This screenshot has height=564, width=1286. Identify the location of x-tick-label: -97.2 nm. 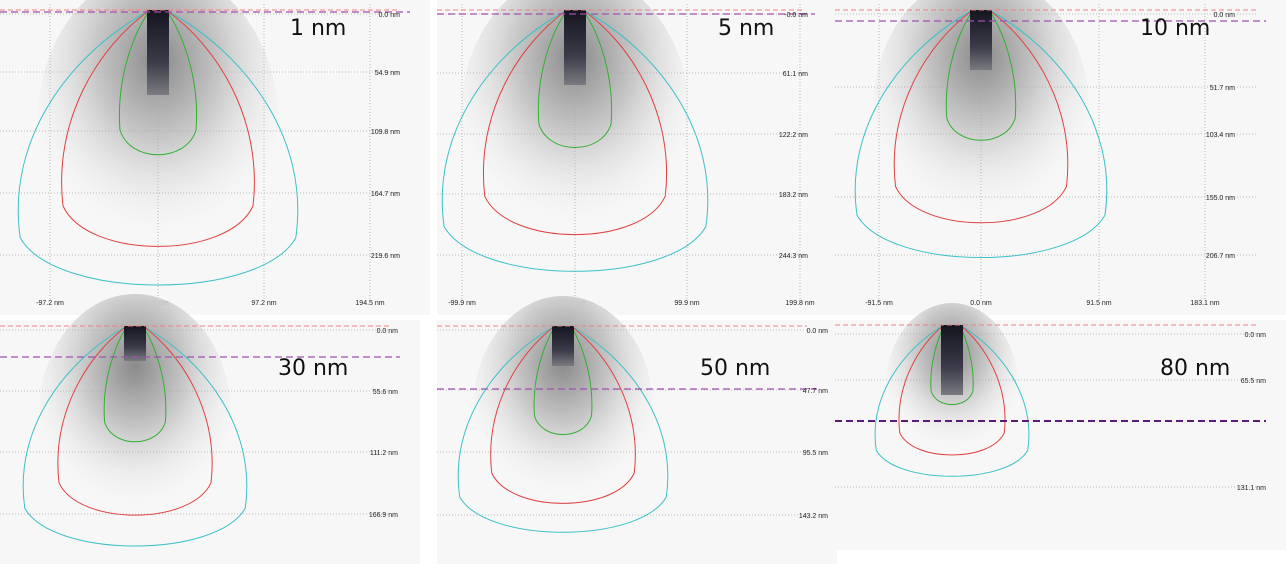
(50, 303).